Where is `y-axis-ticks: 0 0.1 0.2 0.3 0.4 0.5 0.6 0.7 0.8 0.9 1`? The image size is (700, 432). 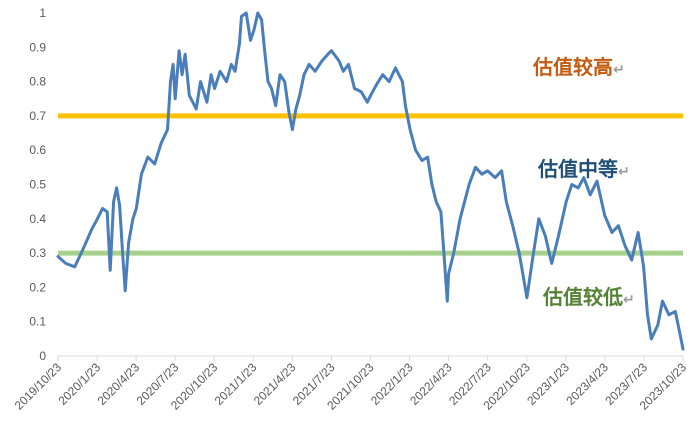 y-axis-ticks: 0 0.1 0.2 0.3 0.4 0.5 0.6 0.7 0.8 0.9 1 is located at coordinates (37, 184).